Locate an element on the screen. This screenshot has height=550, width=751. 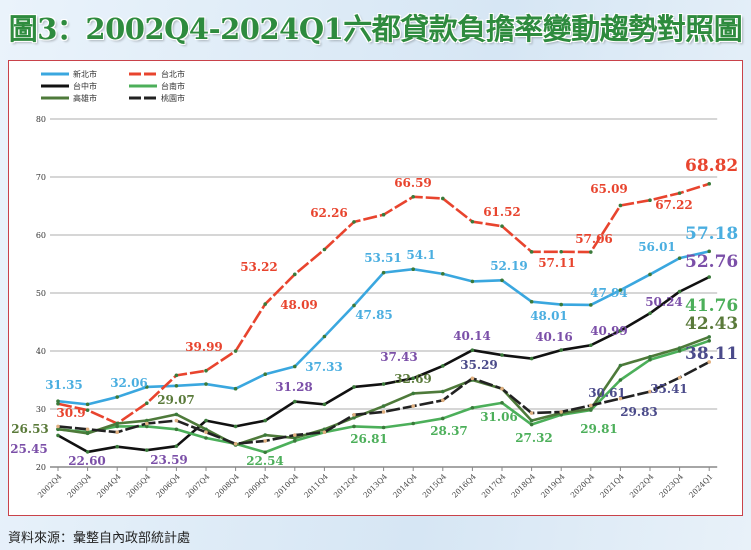
data-label: 30.61 is located at coordinates (607, 393).